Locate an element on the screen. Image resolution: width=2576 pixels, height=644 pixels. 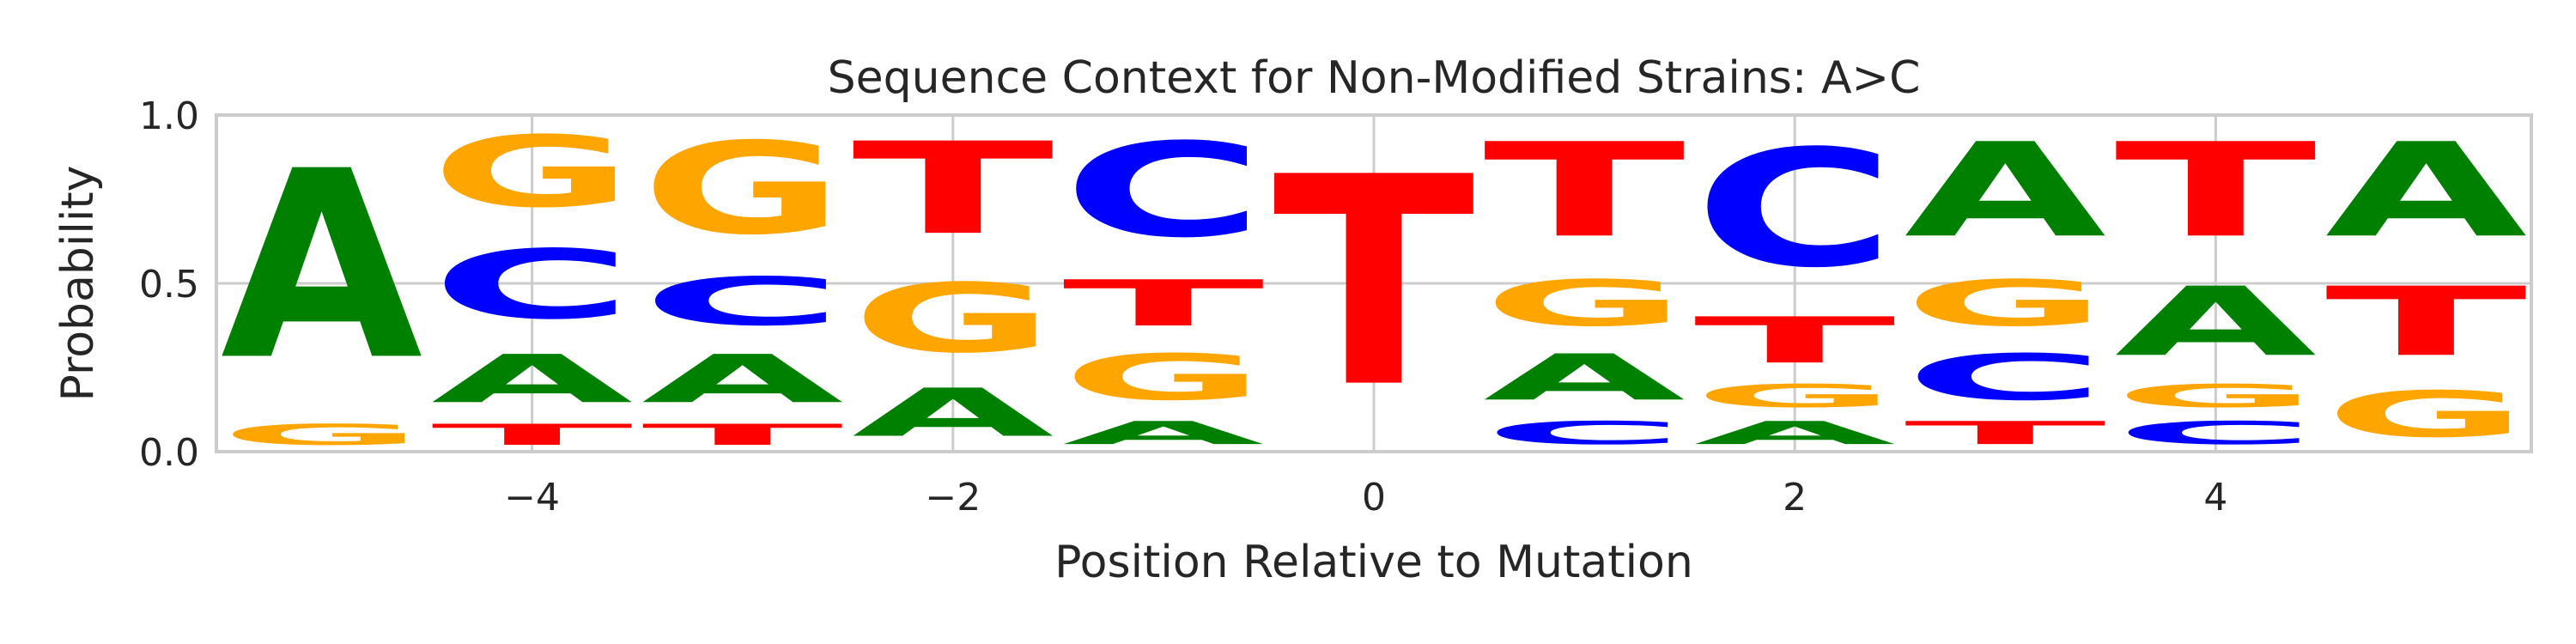
x-tick-label: −2 is located at coordinates (953, 497).